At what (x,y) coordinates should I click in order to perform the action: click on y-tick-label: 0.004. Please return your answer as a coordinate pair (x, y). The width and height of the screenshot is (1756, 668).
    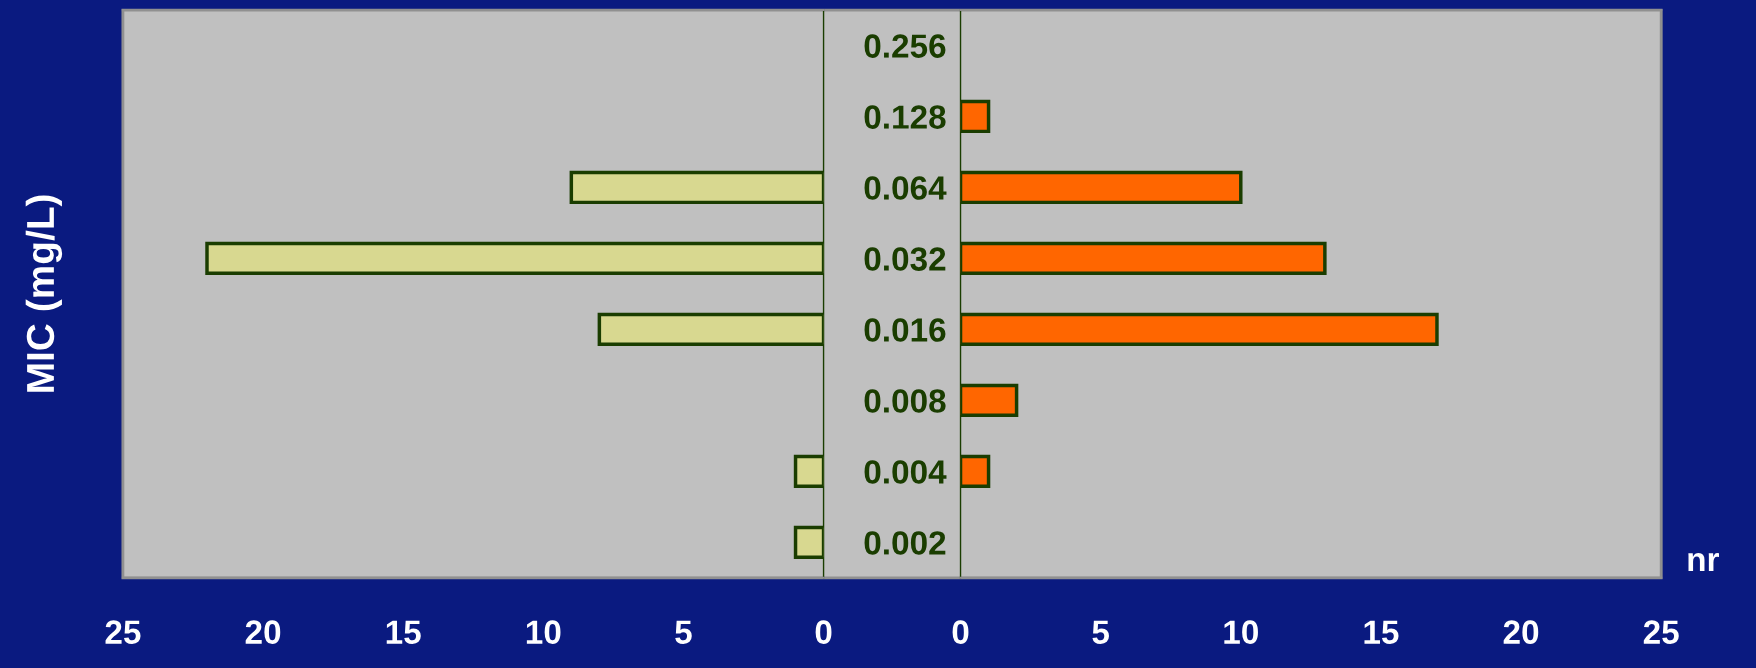
    Looking at the image, I should click on (905, 472).